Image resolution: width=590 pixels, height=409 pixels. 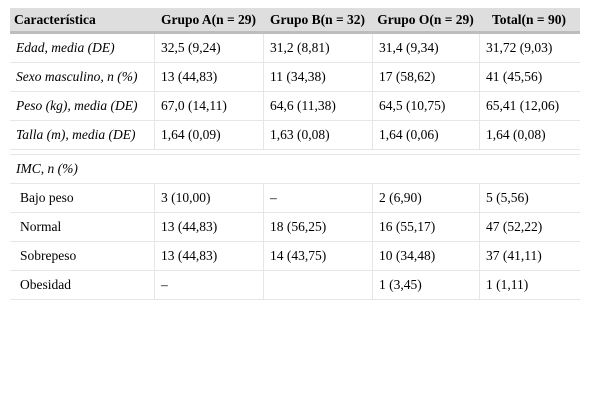 What do you see at coordinates (82, 48) in the screenshot?
I see `row-label: Edad, media (DE)` at bounding box center [82, 48].